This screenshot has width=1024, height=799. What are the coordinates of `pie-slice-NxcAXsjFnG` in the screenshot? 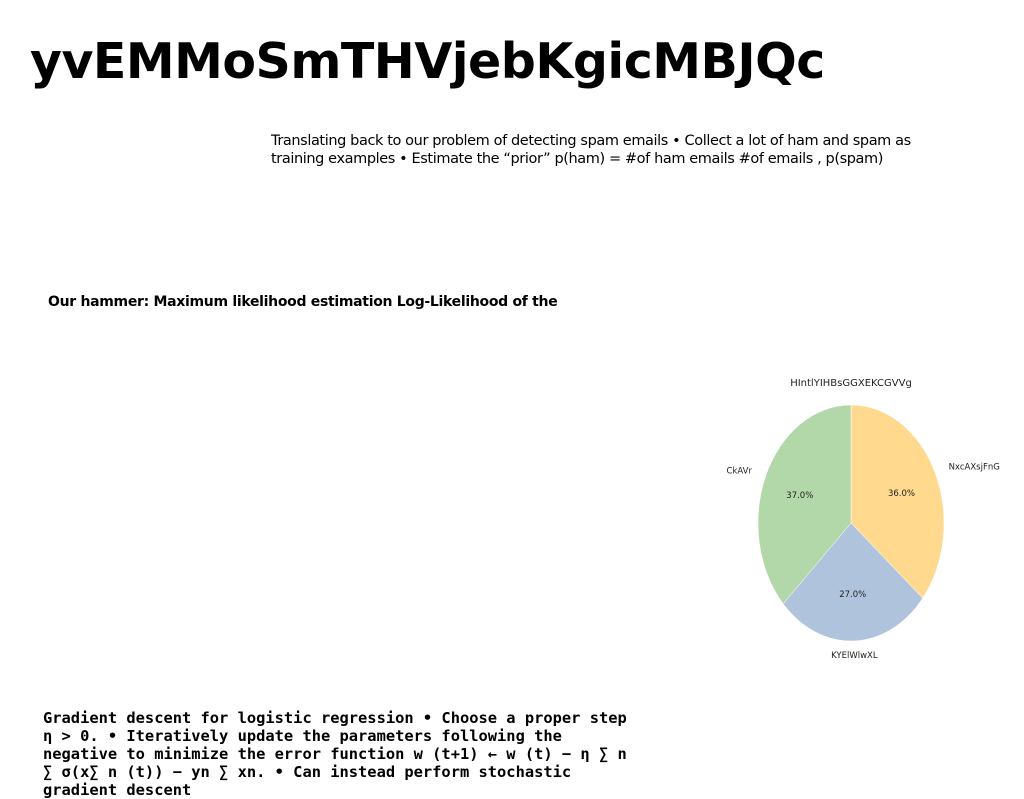 It's located at (897, 501).